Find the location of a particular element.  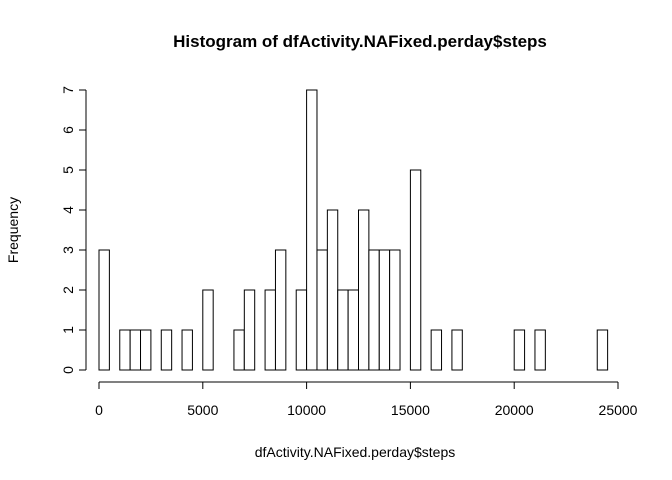

x-tick-label: 25000 is located at coordinates (618, 410).